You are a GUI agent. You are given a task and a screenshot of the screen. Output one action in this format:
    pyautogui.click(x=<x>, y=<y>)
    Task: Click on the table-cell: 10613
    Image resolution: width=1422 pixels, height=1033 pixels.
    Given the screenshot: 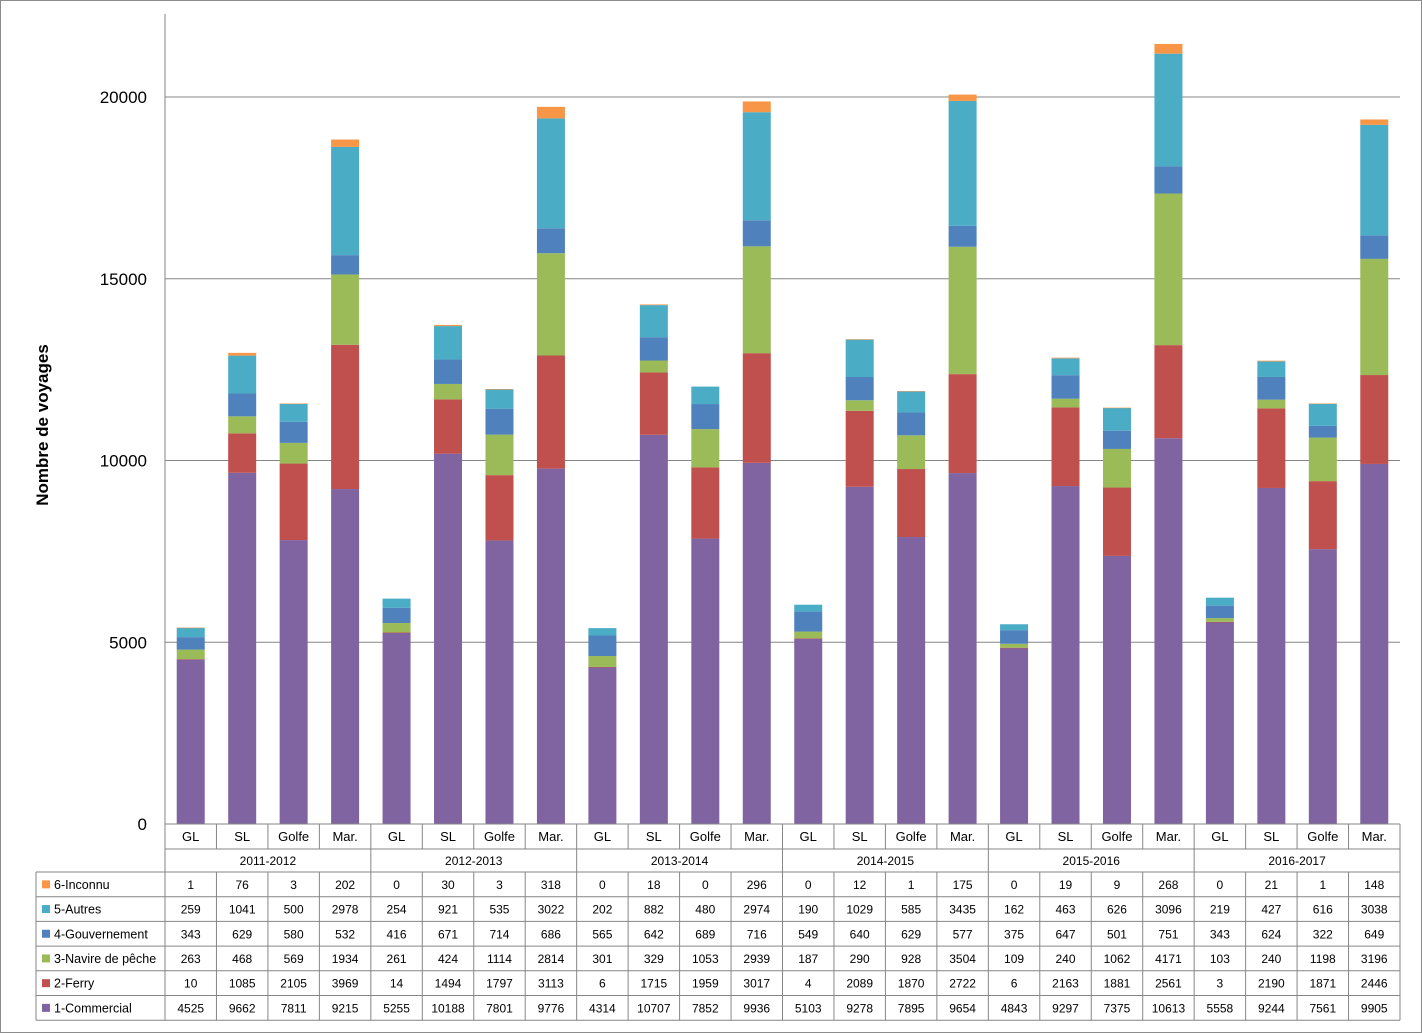 What is the action you would take?
    pyautogui.click(x=1169, y=1008)
    